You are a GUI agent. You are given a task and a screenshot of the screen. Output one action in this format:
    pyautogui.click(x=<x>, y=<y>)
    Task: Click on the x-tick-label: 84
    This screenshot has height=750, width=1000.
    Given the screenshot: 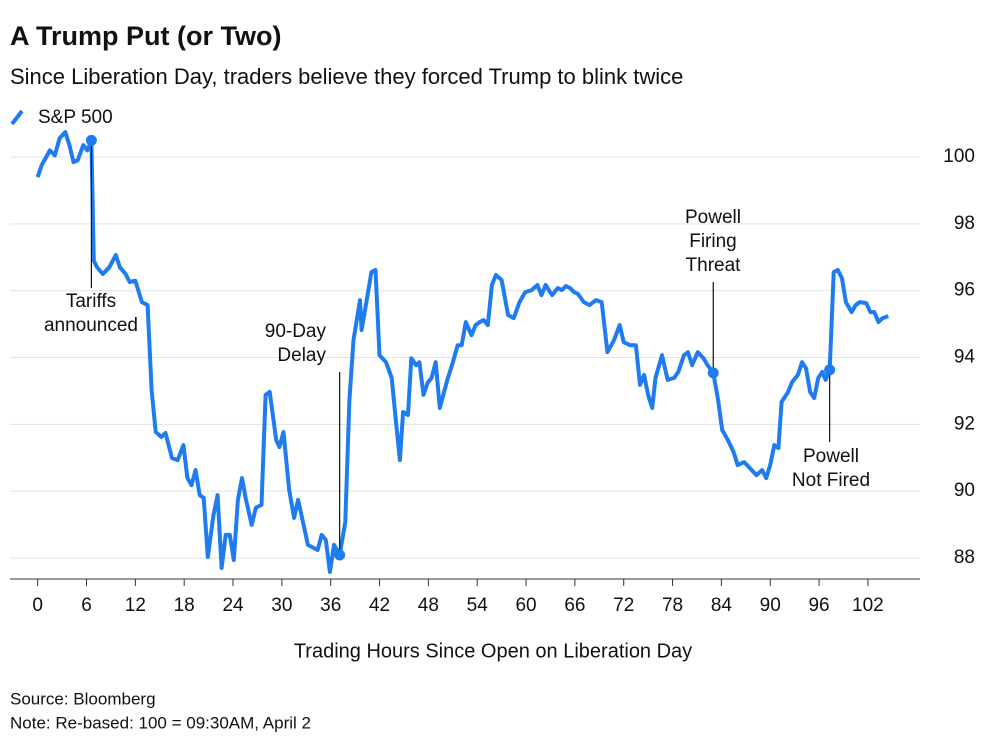 What is the action you would take?
    pyautogui.click(x=722, y=605)
    